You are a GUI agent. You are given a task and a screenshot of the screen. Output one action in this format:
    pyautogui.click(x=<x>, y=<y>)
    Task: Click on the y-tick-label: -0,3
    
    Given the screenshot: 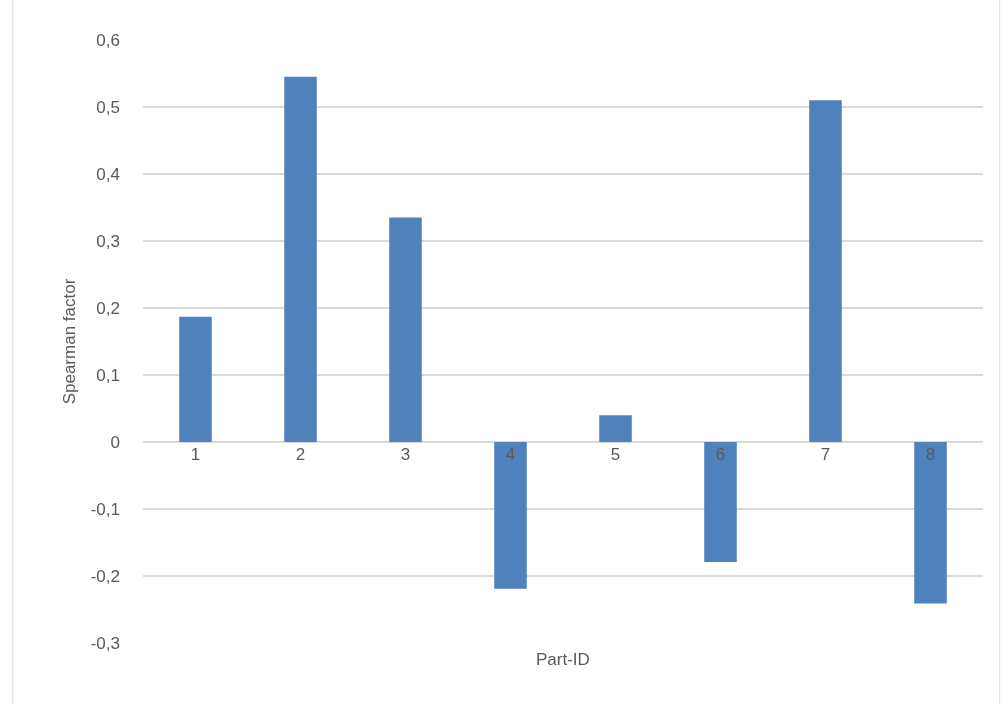 What is the action you would take?
    pyautogui.click(x=105, y=643)
    